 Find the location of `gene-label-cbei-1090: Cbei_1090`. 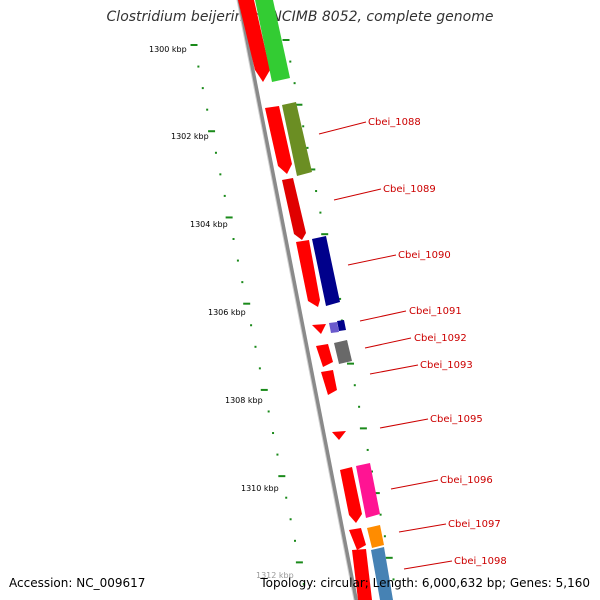

gene-label-cbei-1090: Cbei_1090 is located at coordinates (424, 255).